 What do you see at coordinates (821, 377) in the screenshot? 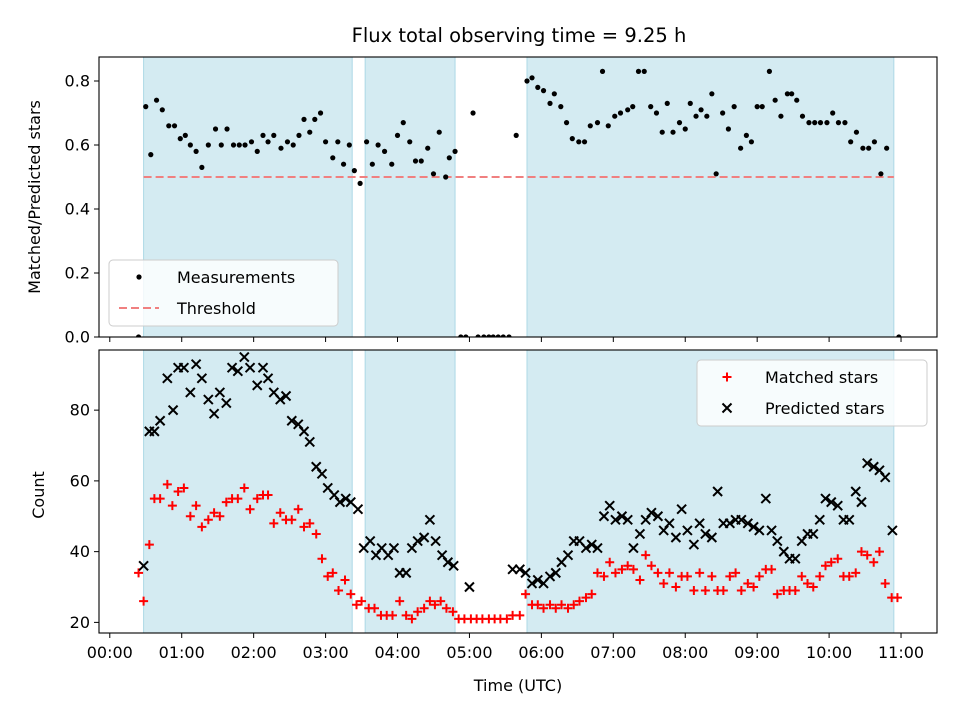
I see `bottom-legend-label: Matched stars` at bounding box center [821, 377].